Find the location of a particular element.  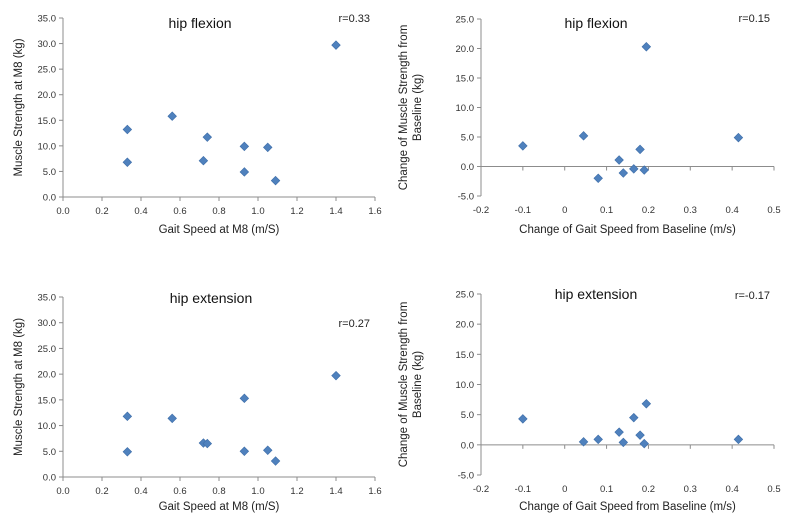

x-tick-label: 1.4 is located at coordinates (335, 491).